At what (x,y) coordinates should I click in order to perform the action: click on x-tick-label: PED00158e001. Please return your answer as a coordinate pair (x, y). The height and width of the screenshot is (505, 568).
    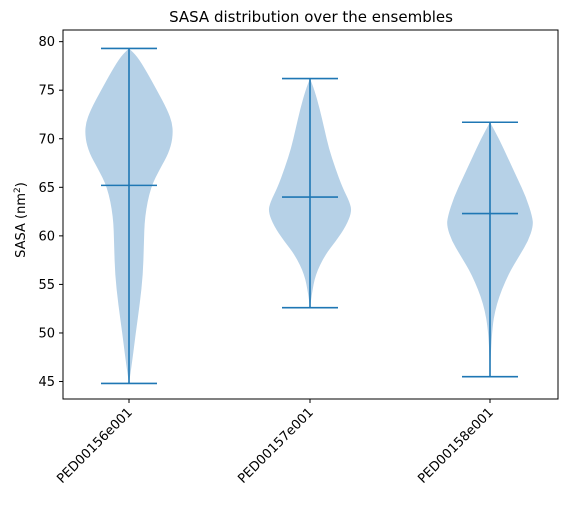
    Looking at the image, I should click on (455, 445).